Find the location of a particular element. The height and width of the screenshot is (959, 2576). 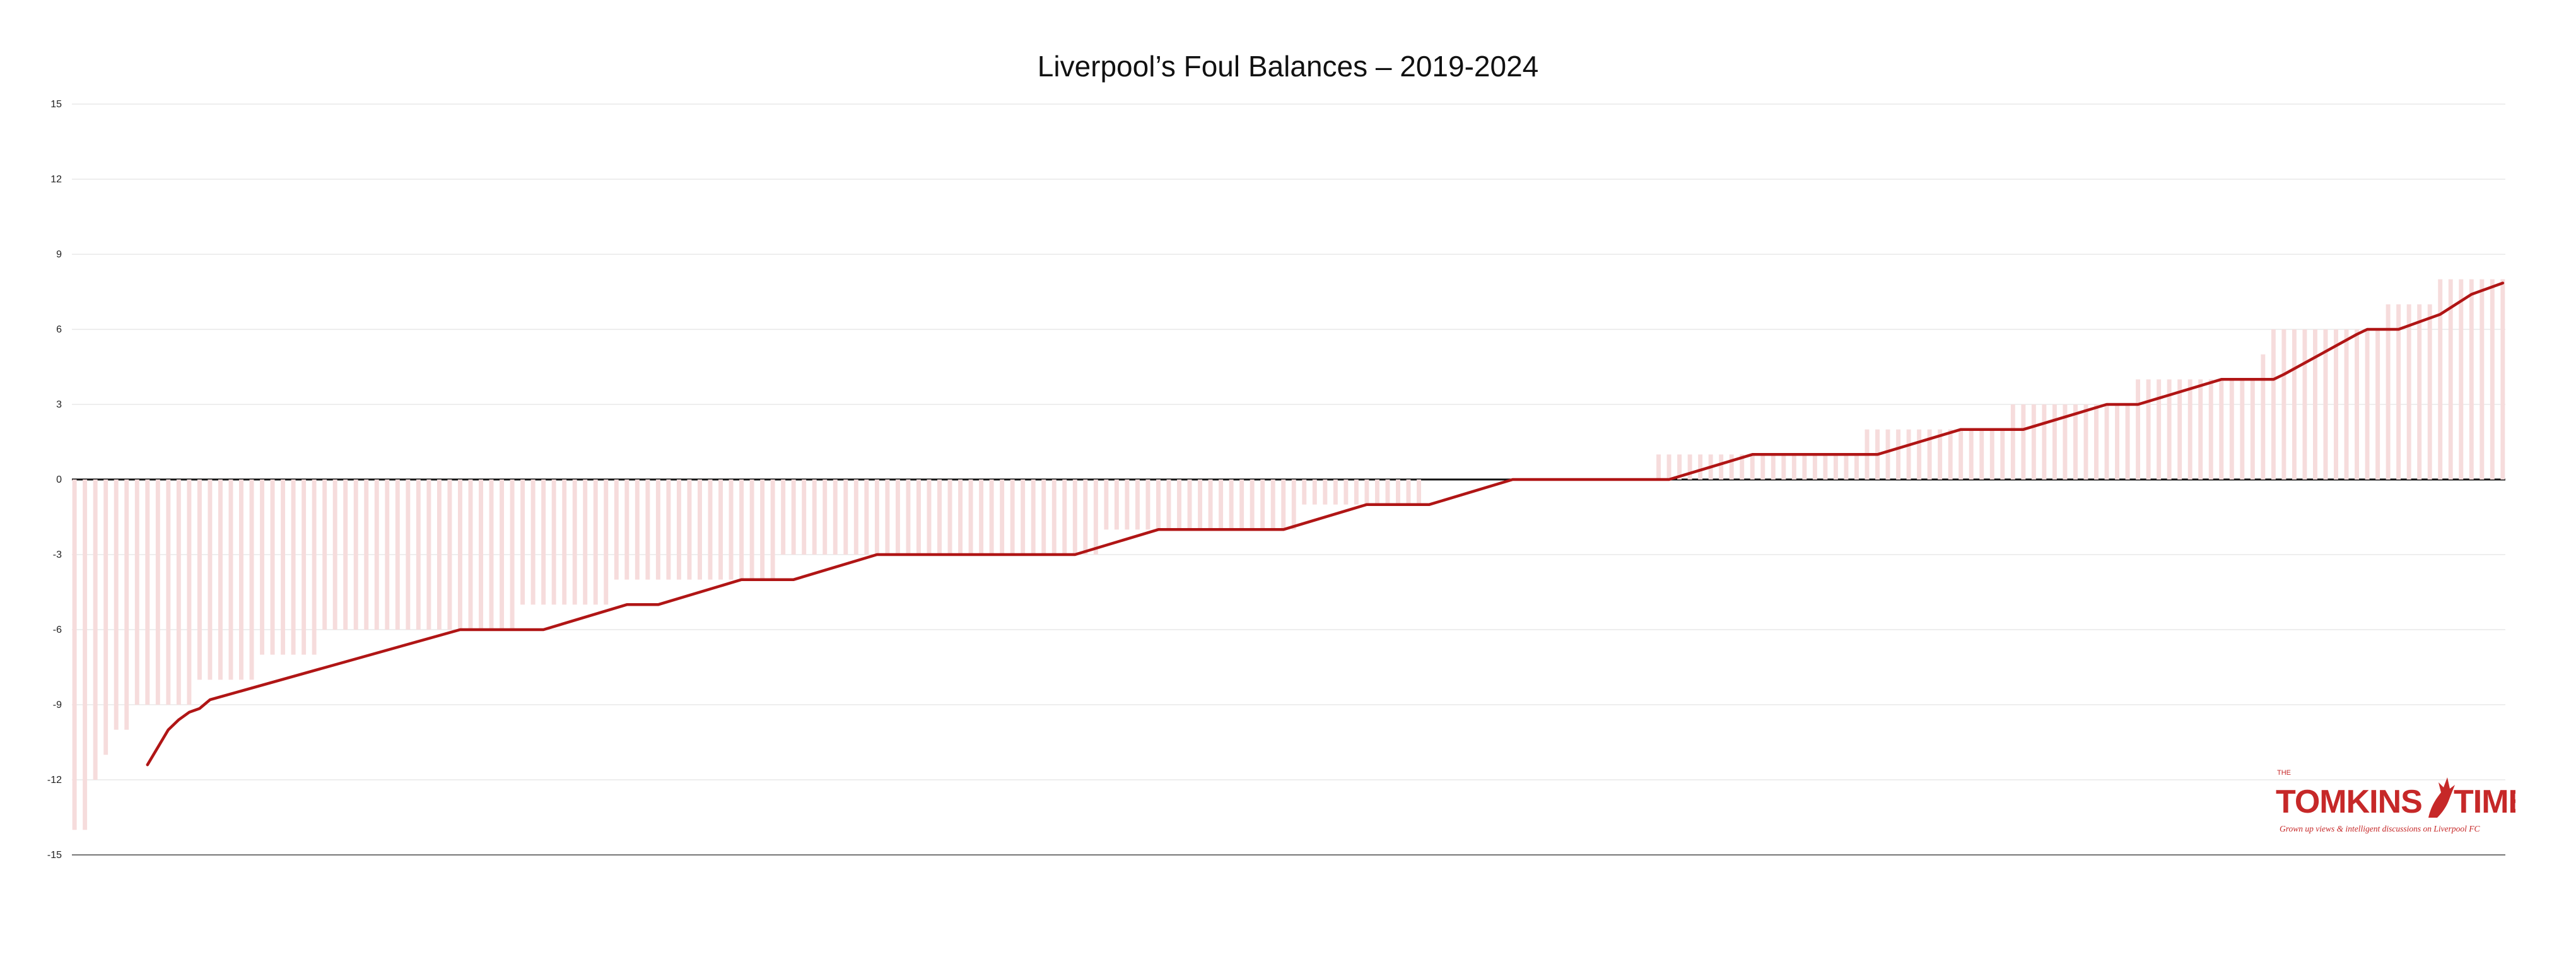

y-tick-label: 3 is located at coordinates (59, 404).